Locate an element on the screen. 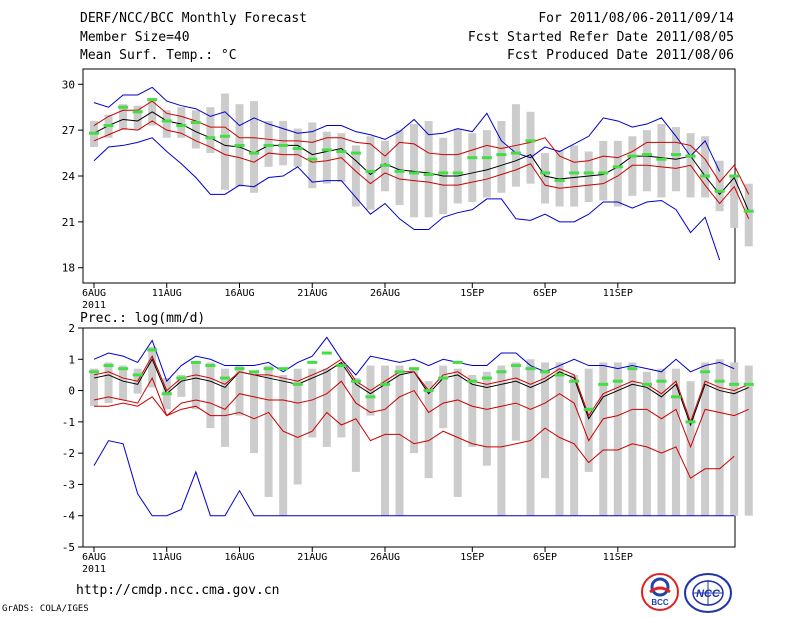 Image resolution: width=800 pixels, height=618 pixels. series-spread_hi-line is located at coordinates (421, 389).